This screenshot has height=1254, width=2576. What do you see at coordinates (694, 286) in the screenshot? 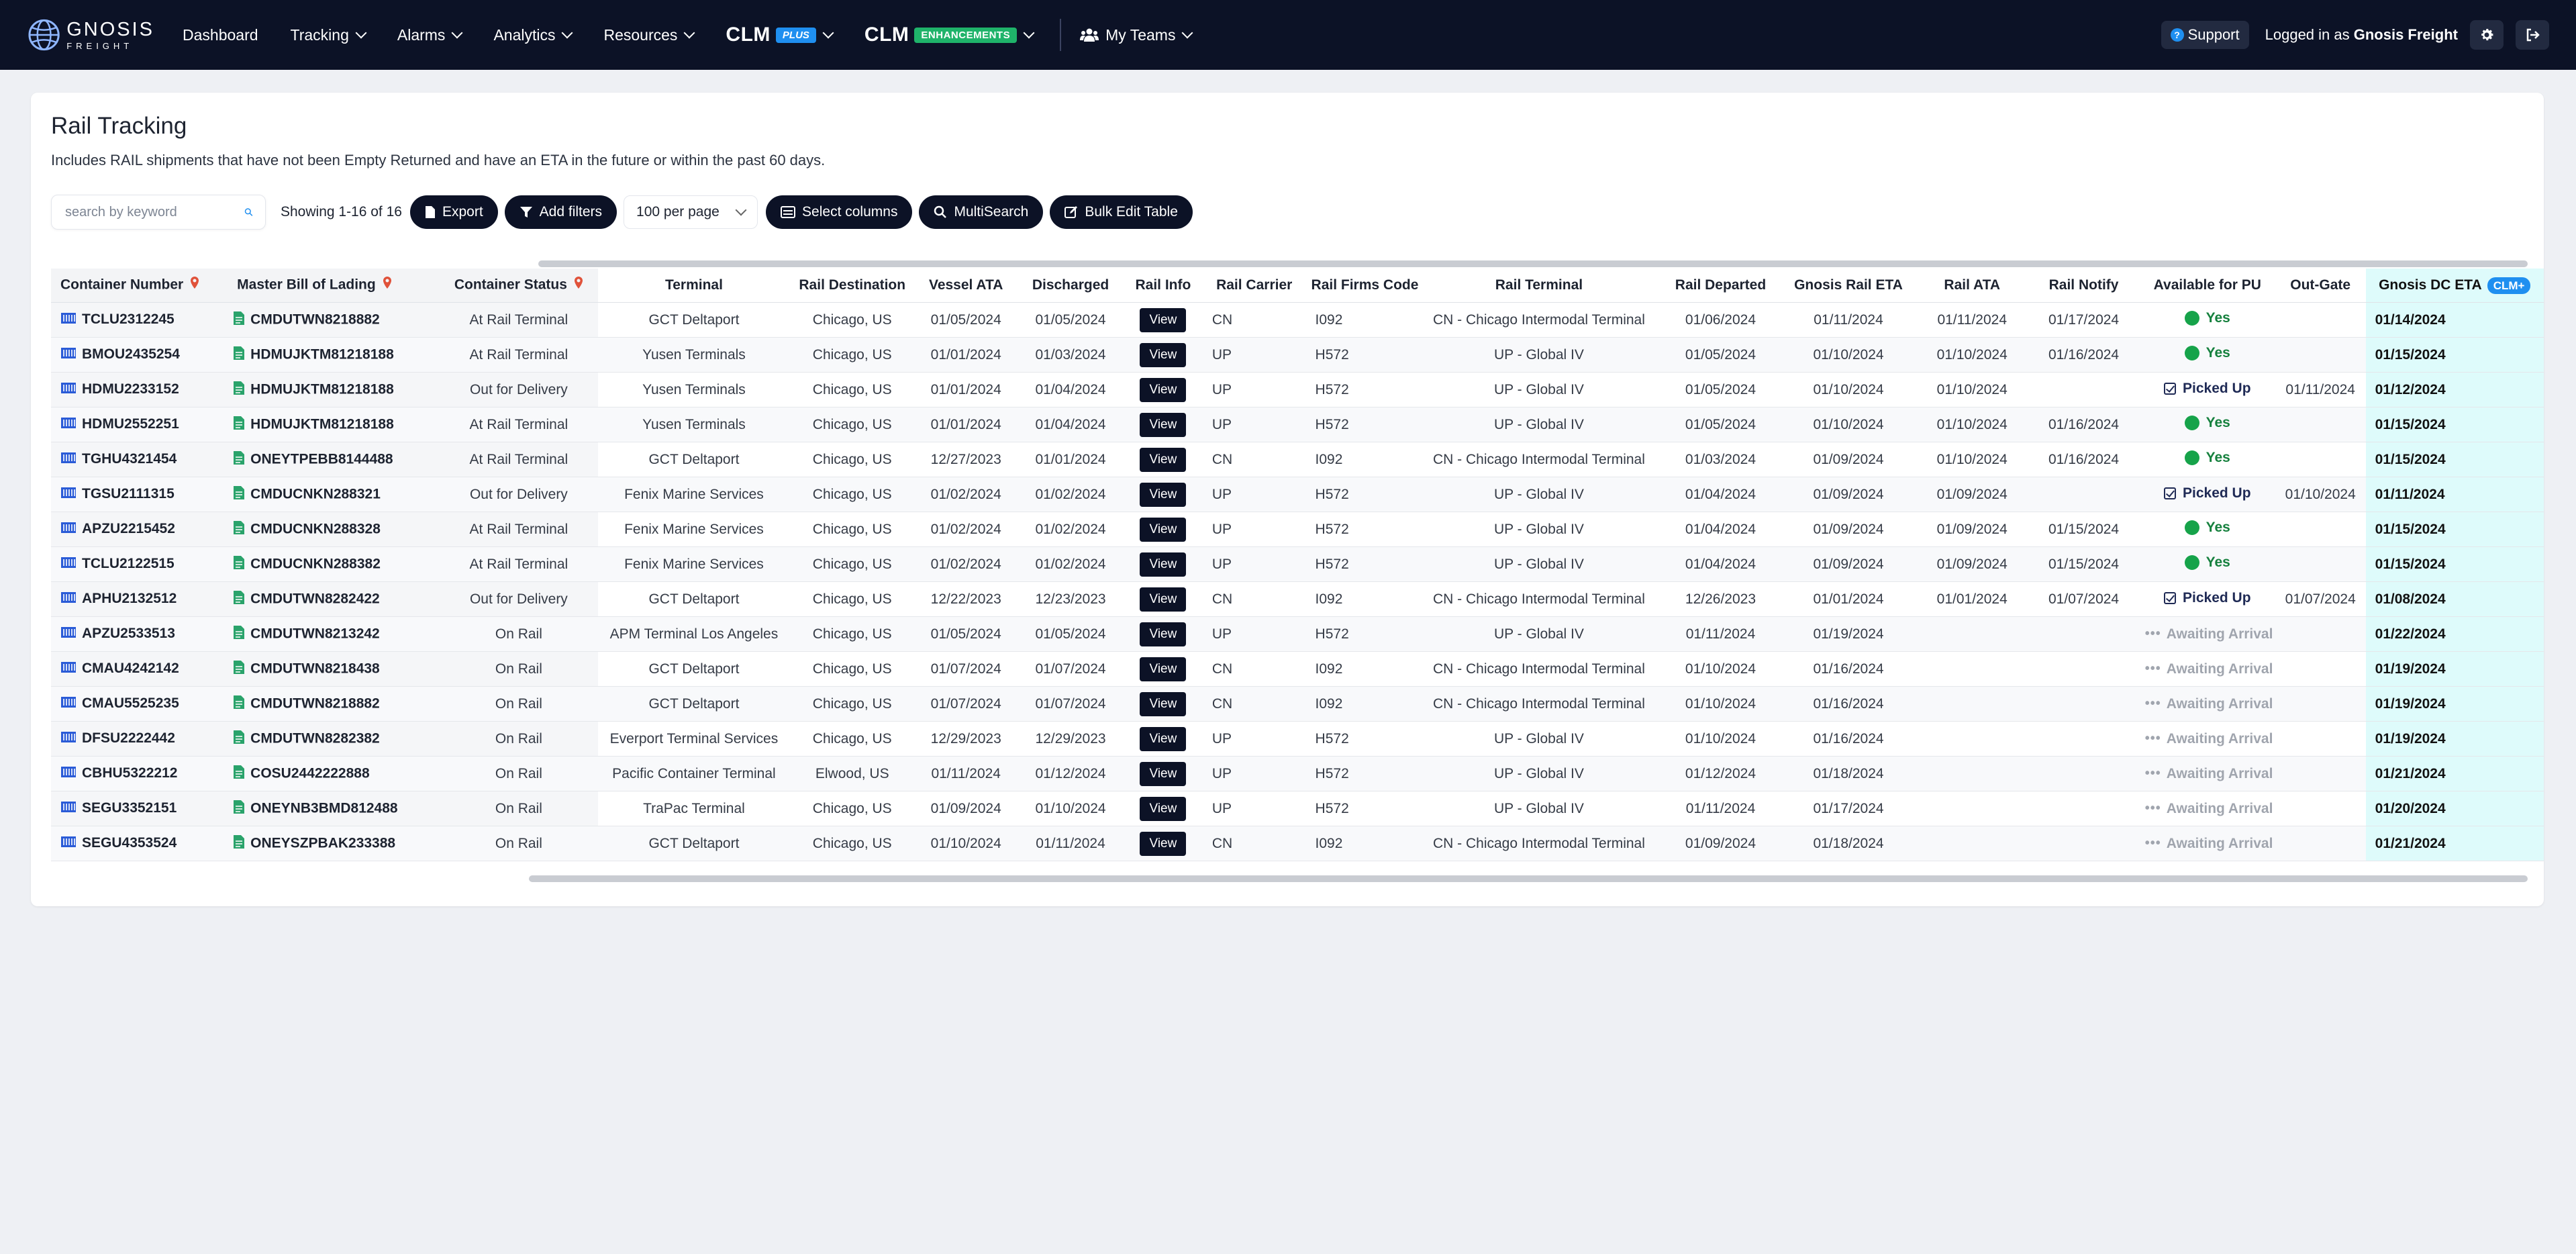
I see `col-terminal: Terminal` at bounding box center [694, 286].